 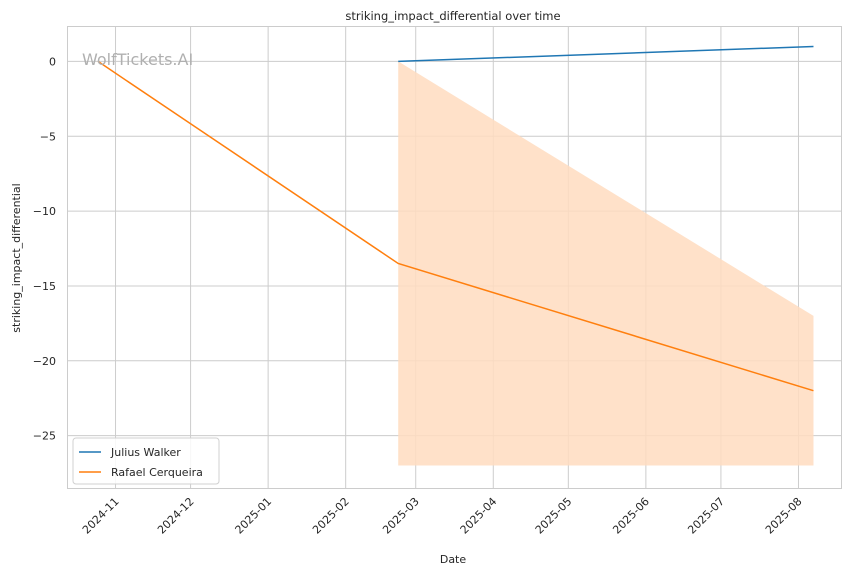 What do you see at coordinates (52, 61) in the screenshot?
I see `y-tick-label: 0` at bounding box center [52, 61].